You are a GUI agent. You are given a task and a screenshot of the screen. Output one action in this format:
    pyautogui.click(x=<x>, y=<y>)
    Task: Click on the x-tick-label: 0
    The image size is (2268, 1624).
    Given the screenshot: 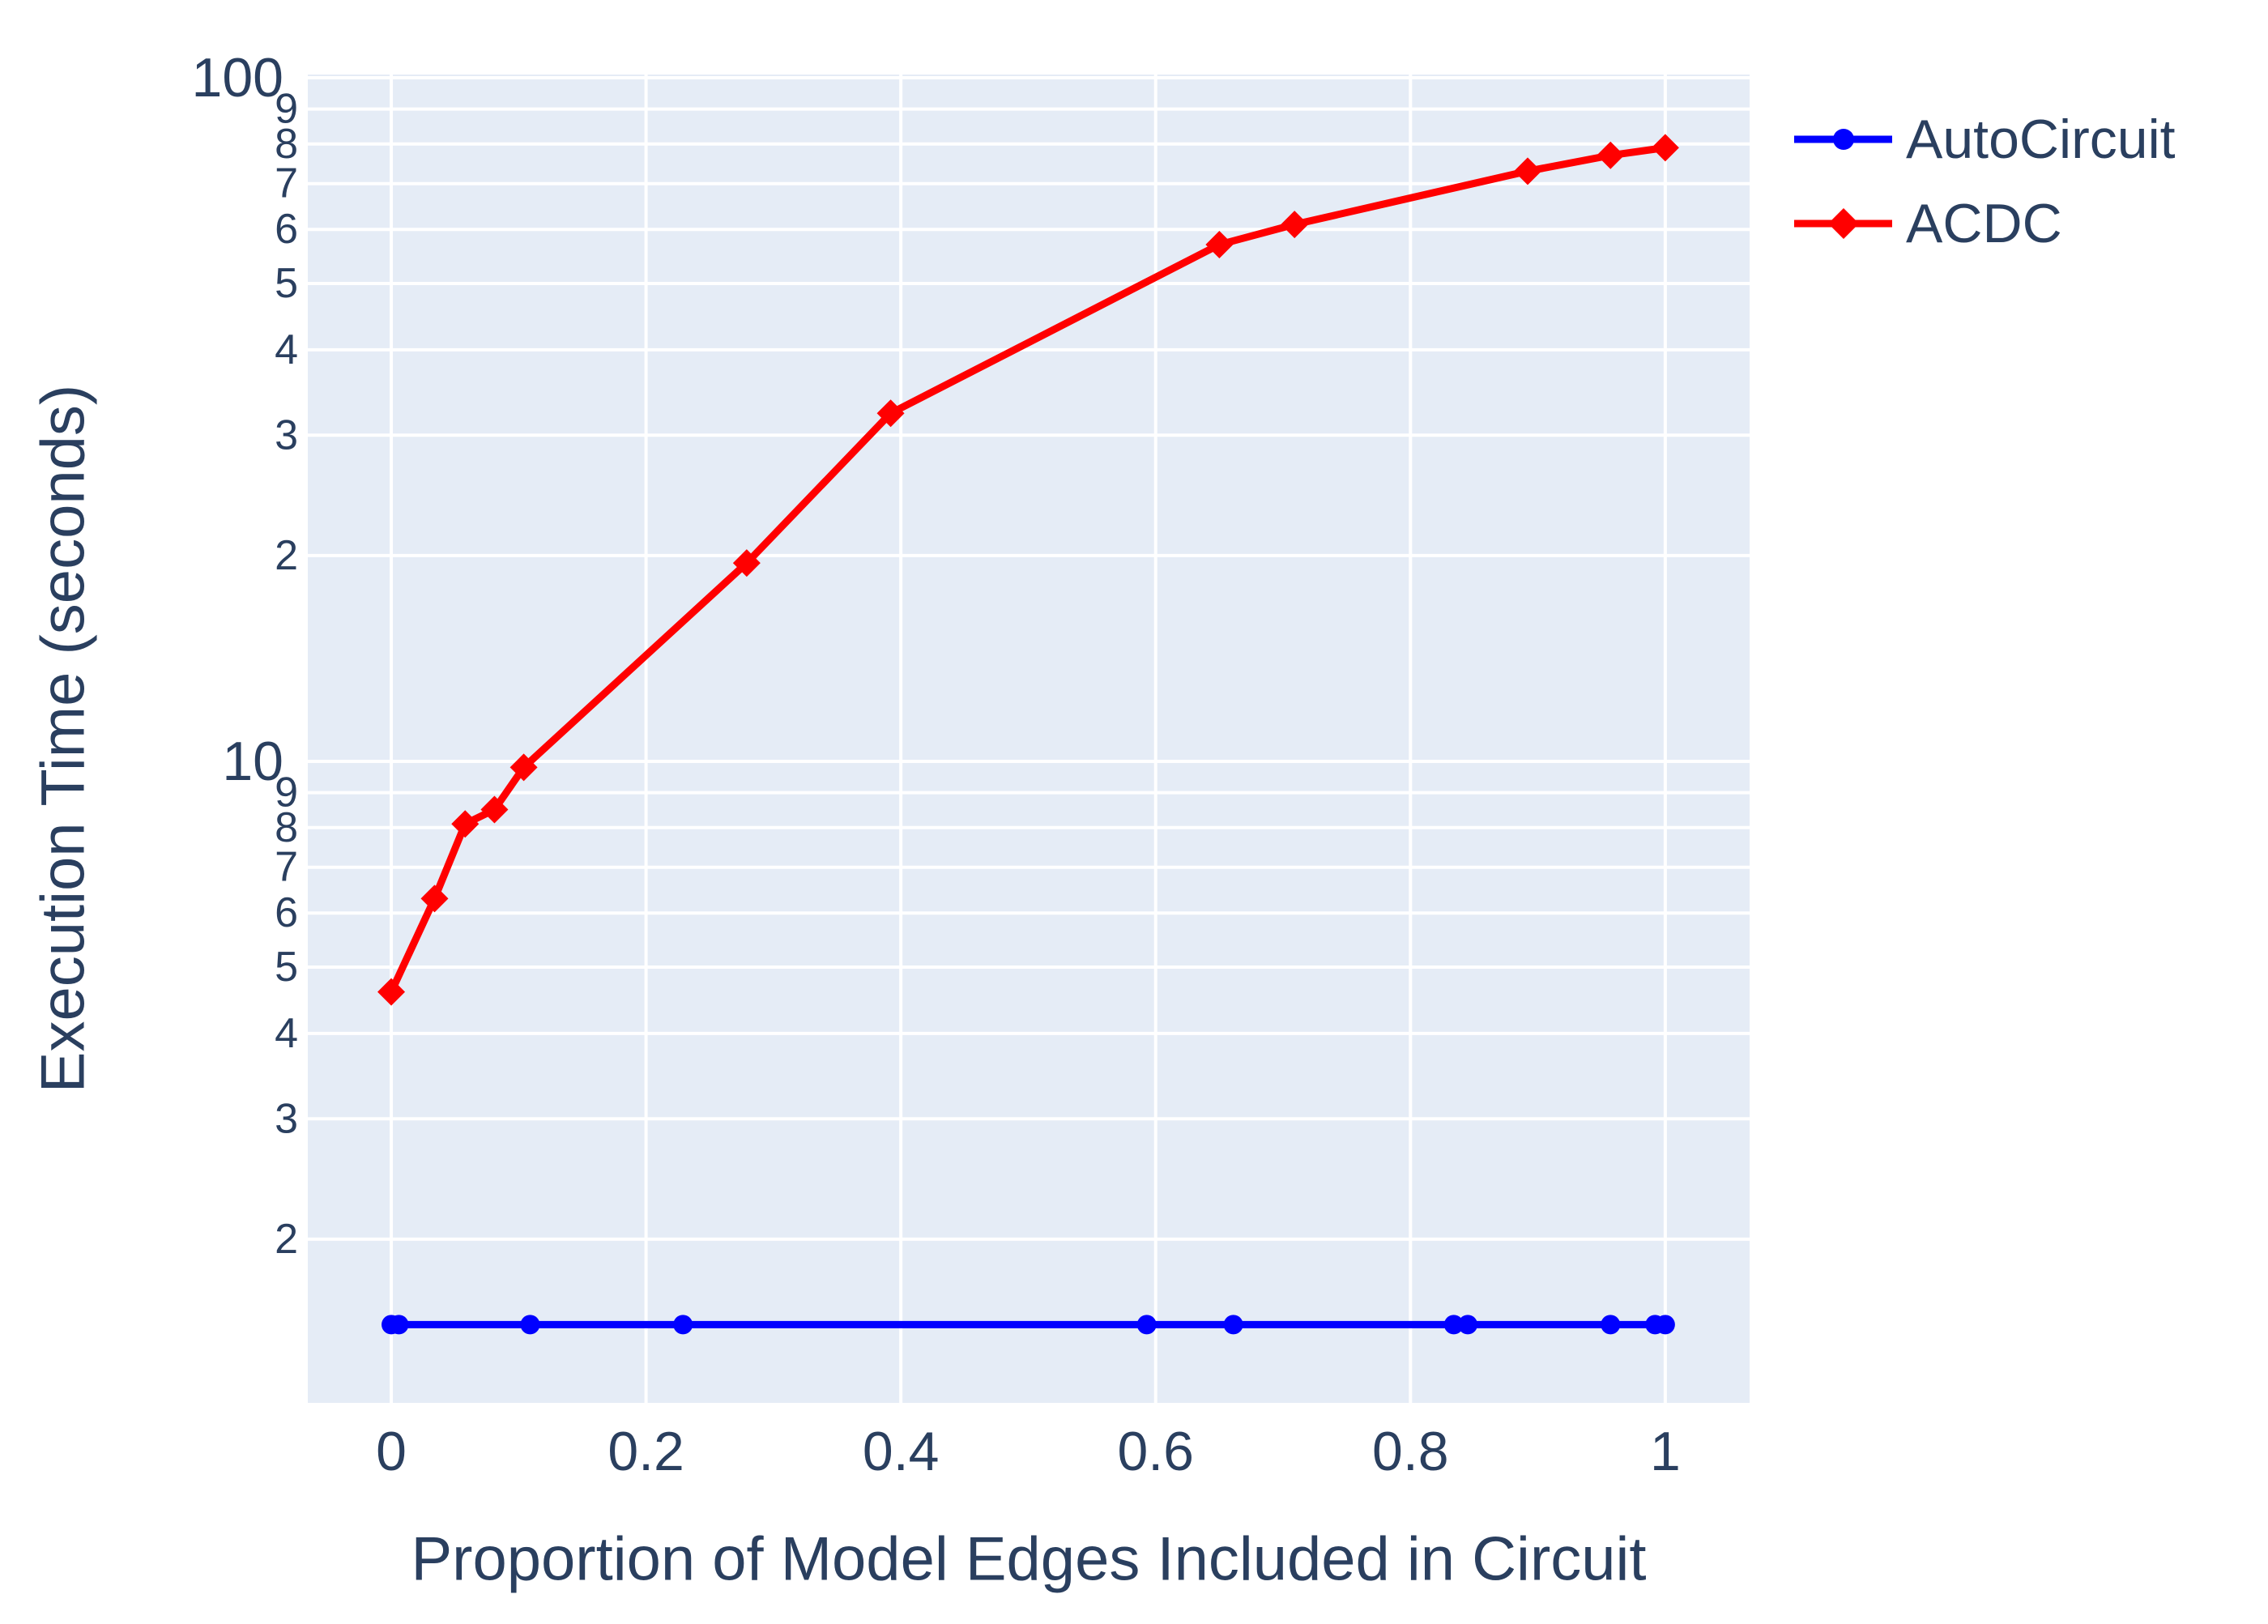 What is the action you would take?
    pyautogui.click(x=391, y=1451)
    